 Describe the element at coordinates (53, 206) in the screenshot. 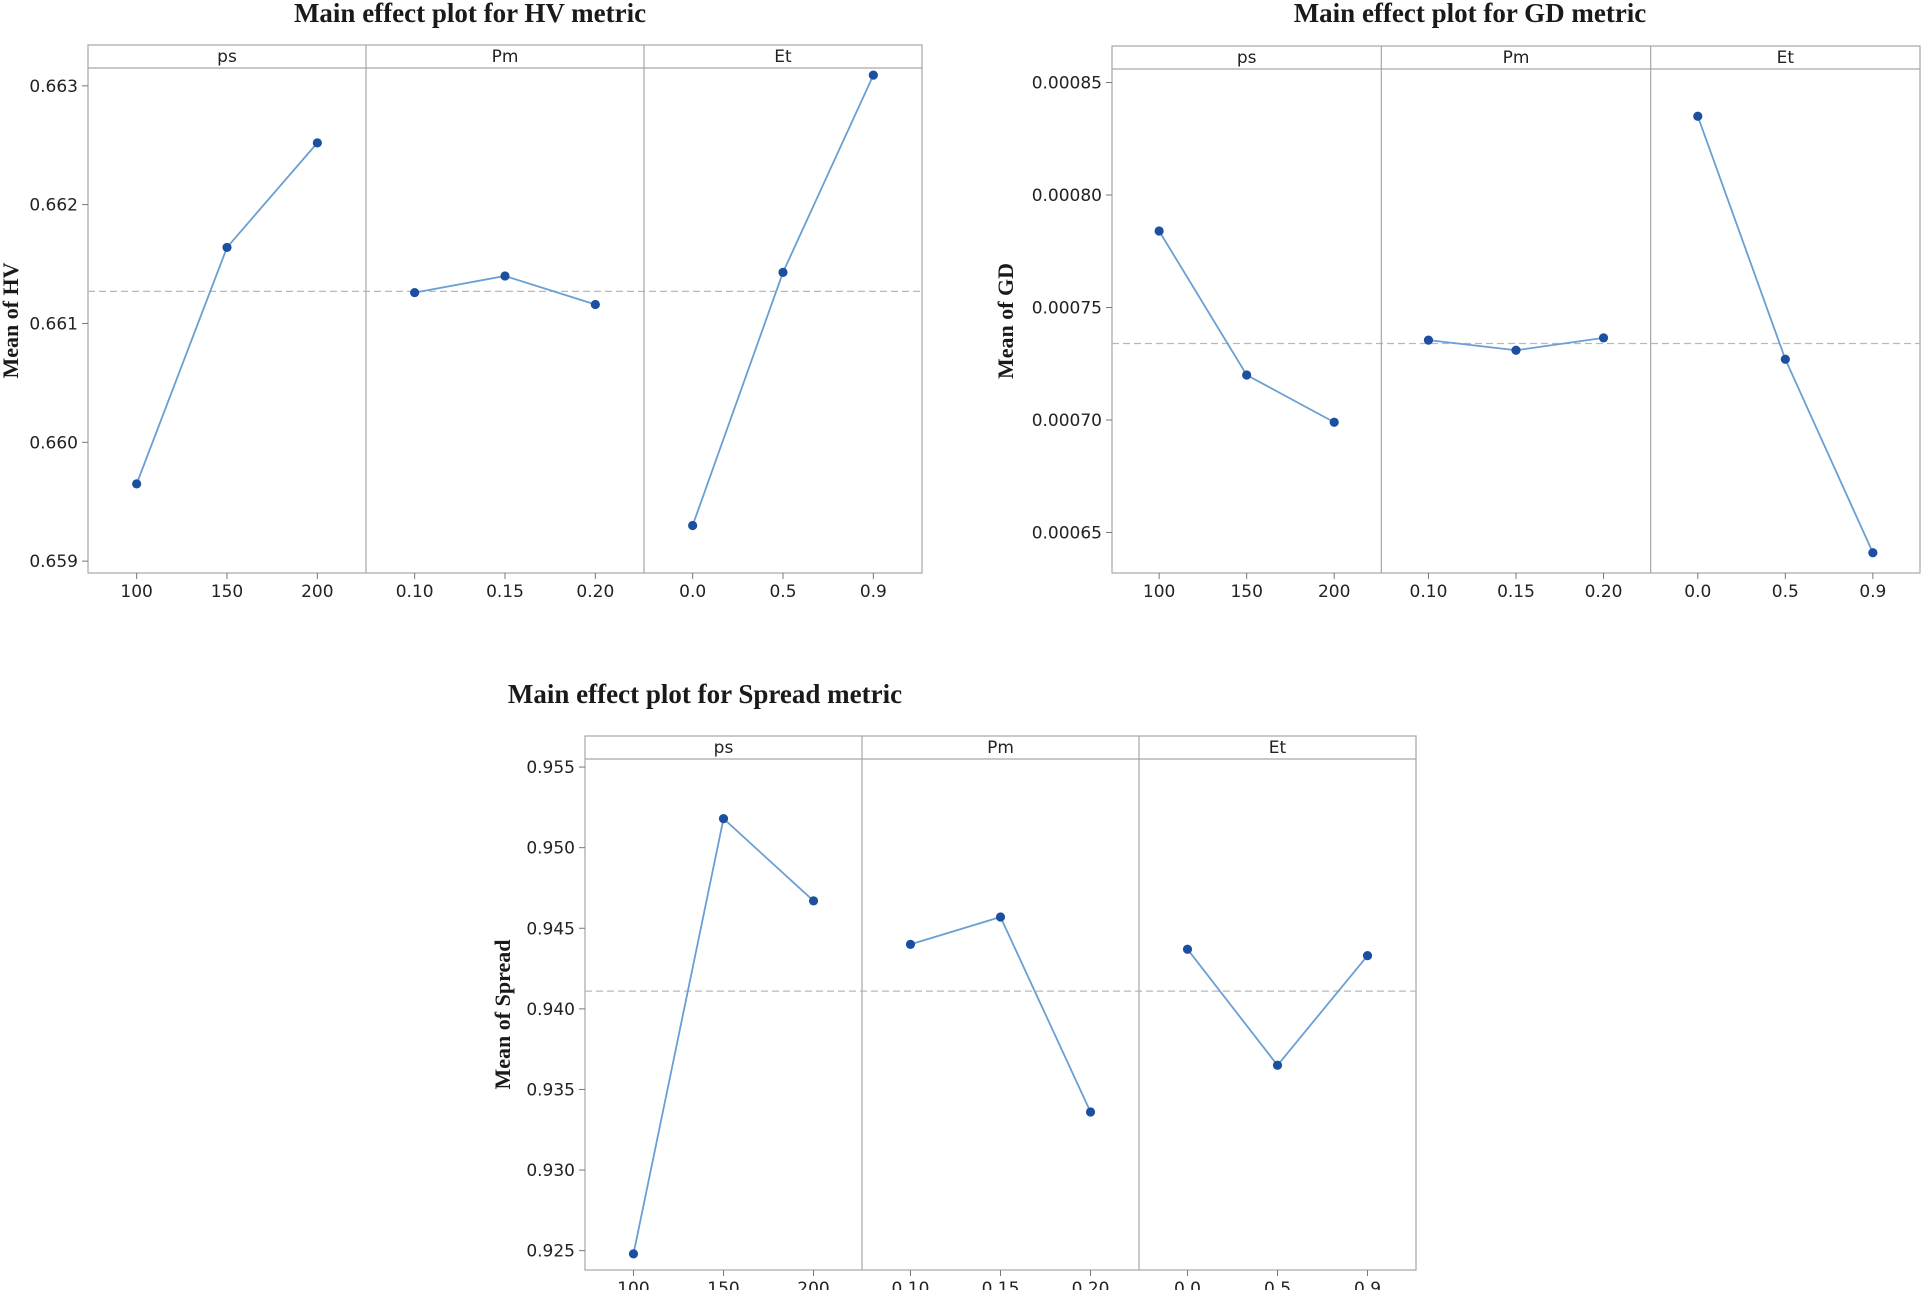

I see `y-tick-label: 0.662` at that location.